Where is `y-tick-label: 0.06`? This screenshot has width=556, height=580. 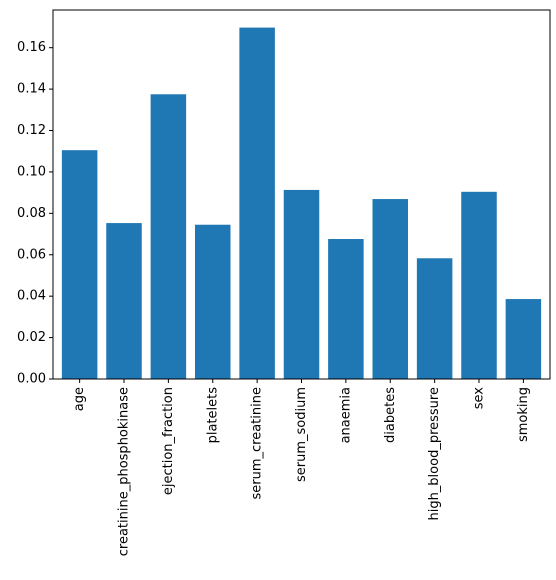
y-tick-label: 0.06 is located at coordinates (31, 254).